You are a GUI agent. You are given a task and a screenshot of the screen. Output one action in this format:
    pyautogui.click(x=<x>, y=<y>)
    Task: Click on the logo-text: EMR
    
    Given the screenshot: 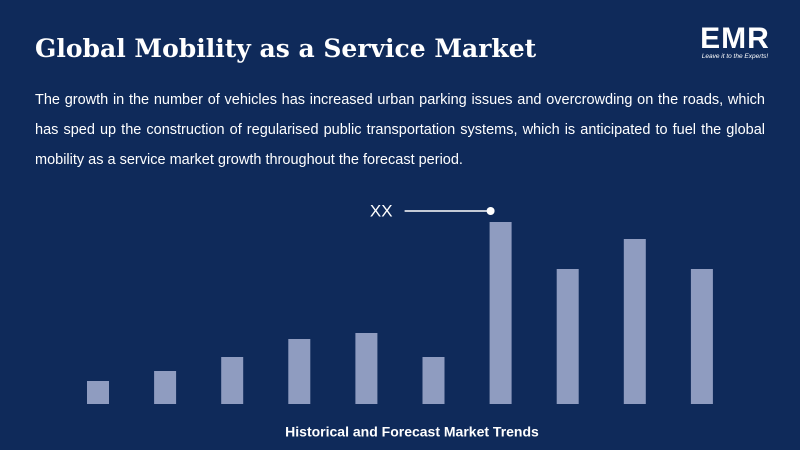 What is the action you would take?
    pyautogui.click(x=735, y=38)
    